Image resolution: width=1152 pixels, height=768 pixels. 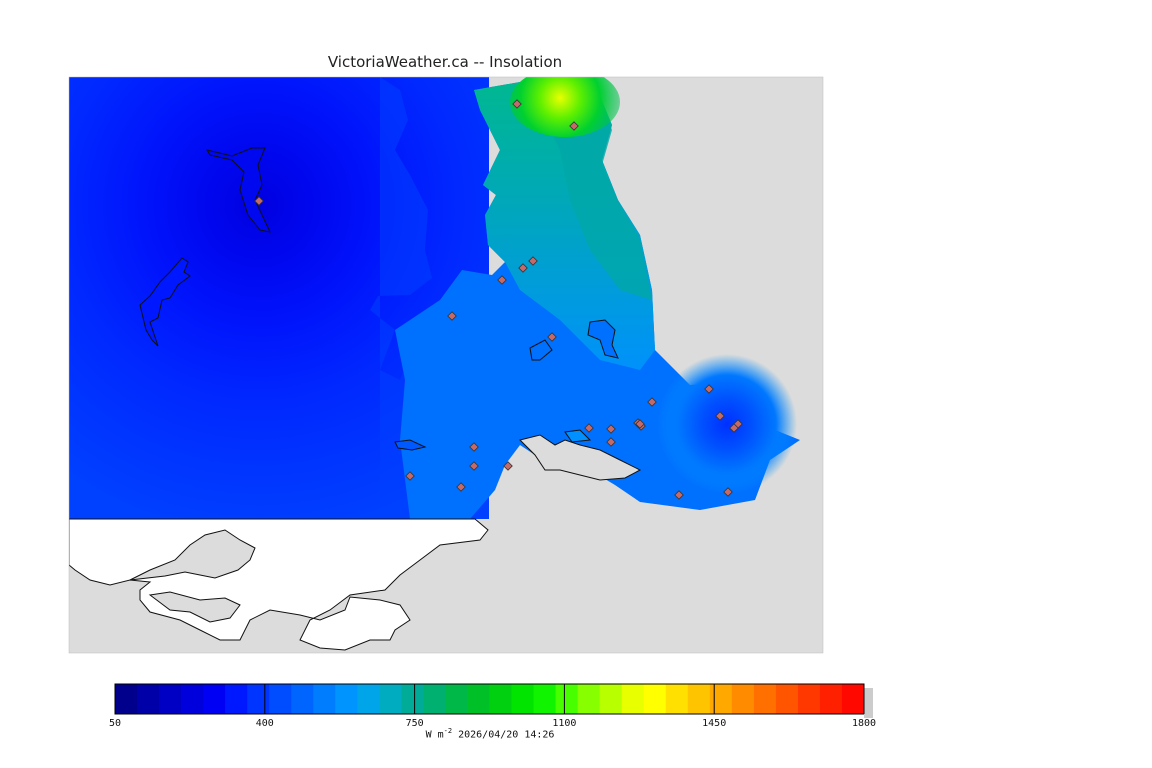 What do you see at coordinates (434, 735) in the screenshot?
I see `units-label: W m` at bounding box center [434, 735].